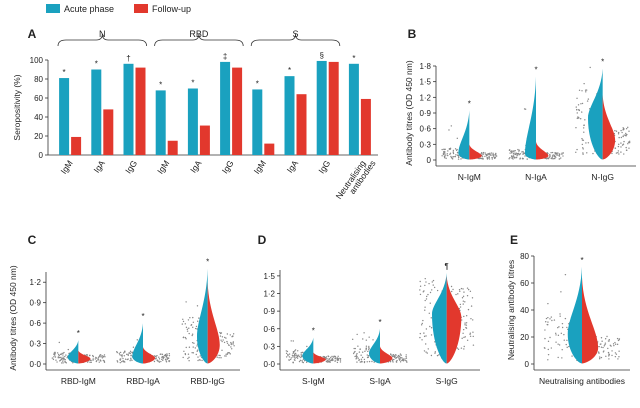 The height and width of the screenshot is (408, 640). Describe the element at coordinates (425, 129) in the screenshot. I see `y-tick-label: 0·6` at that location.